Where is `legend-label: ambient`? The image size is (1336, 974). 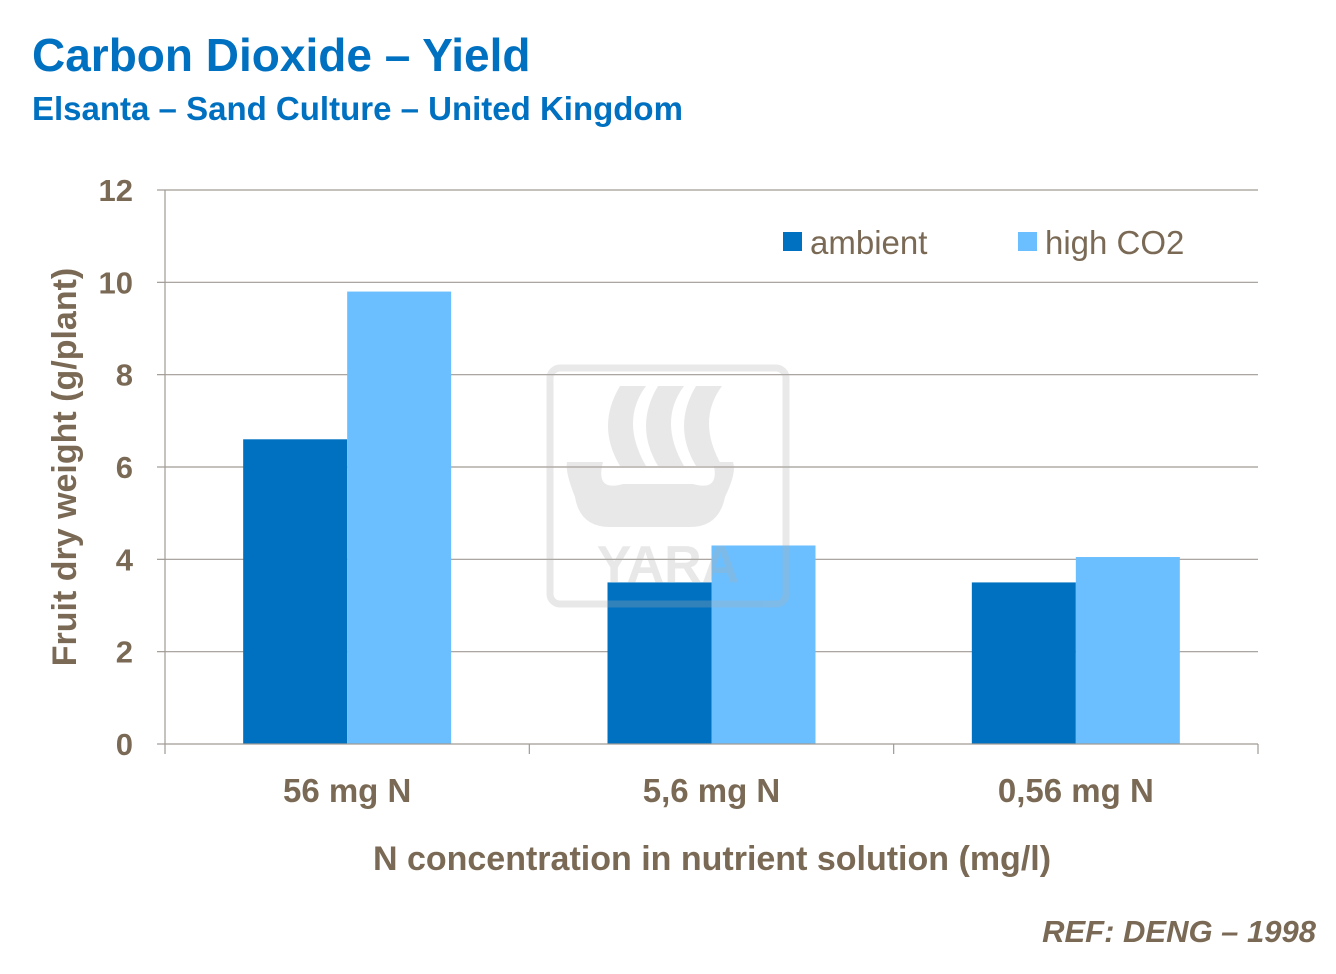
legend-label: ambient is located at coordinates (868, 242).